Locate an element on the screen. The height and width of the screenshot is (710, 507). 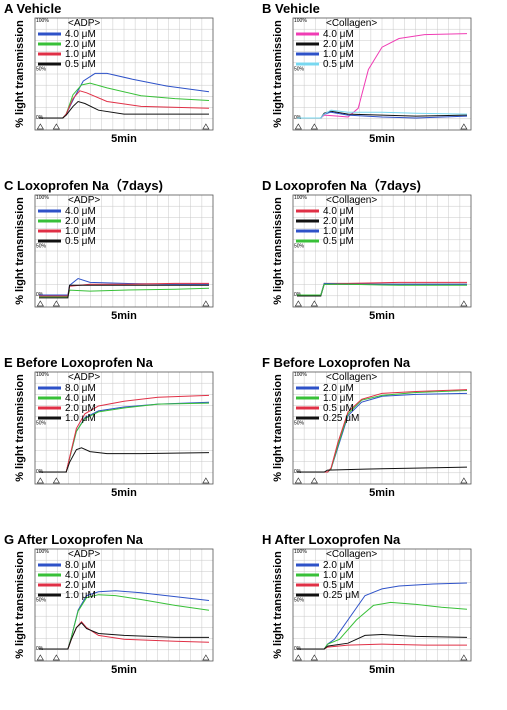
panel-d-ylabel: % light transmission is located at coordinates (278, 251).